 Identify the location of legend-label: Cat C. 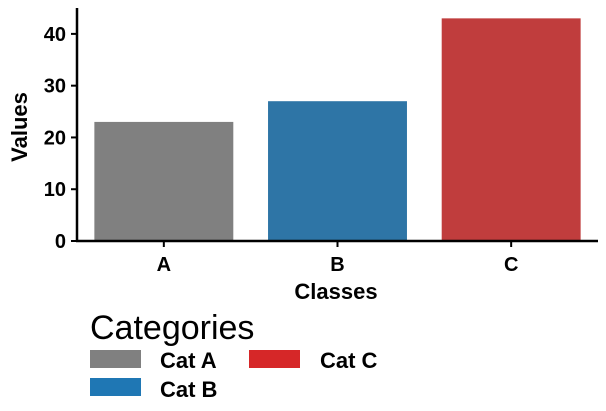
(349, 360).